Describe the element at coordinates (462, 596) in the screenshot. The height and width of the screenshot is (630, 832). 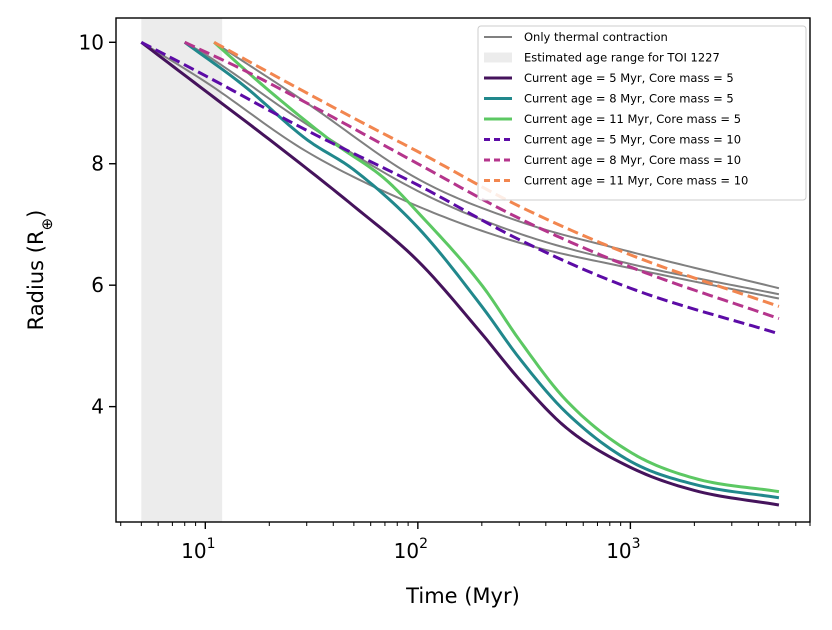
I see `x-axis-label: Time (Myr)` at that location.